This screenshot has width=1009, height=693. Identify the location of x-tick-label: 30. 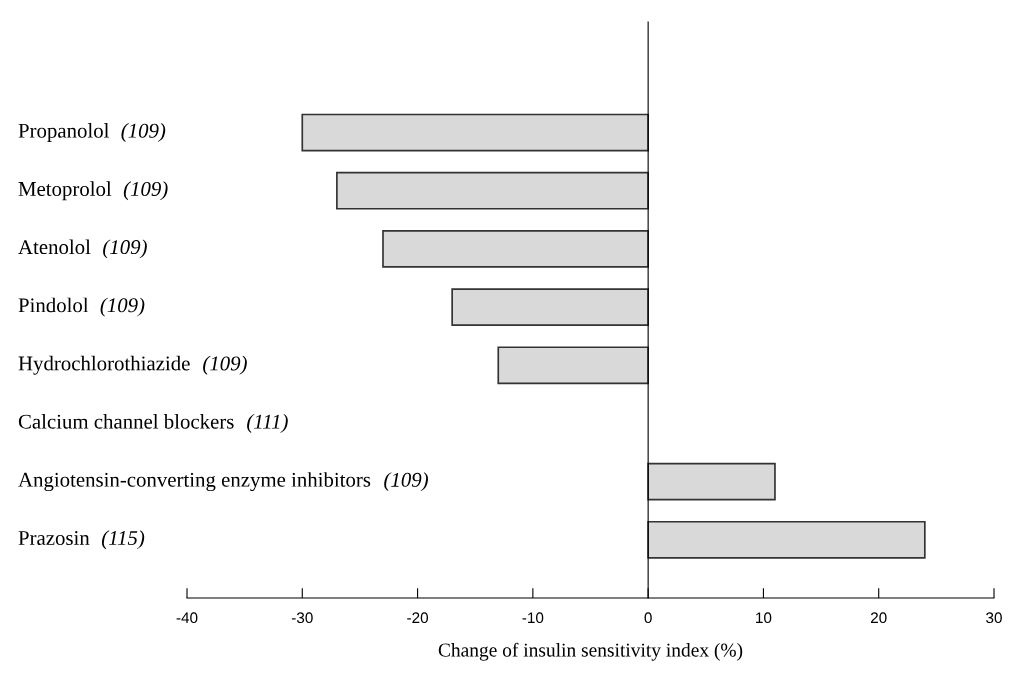
(994, 618).